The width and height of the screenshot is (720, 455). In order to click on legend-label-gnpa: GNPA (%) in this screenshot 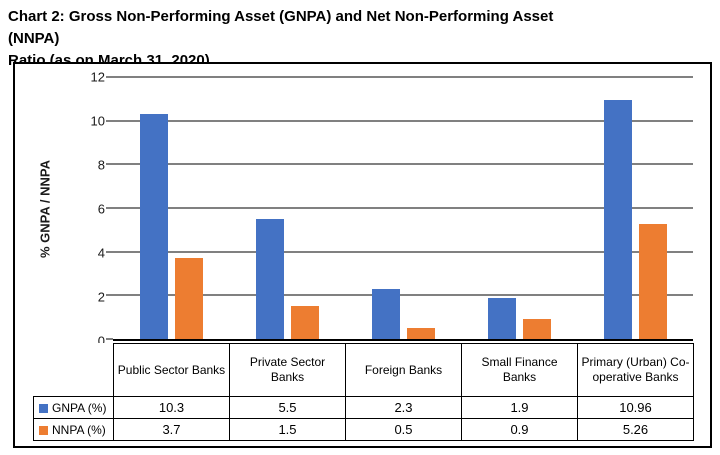, I will do `click(79, 407)`.